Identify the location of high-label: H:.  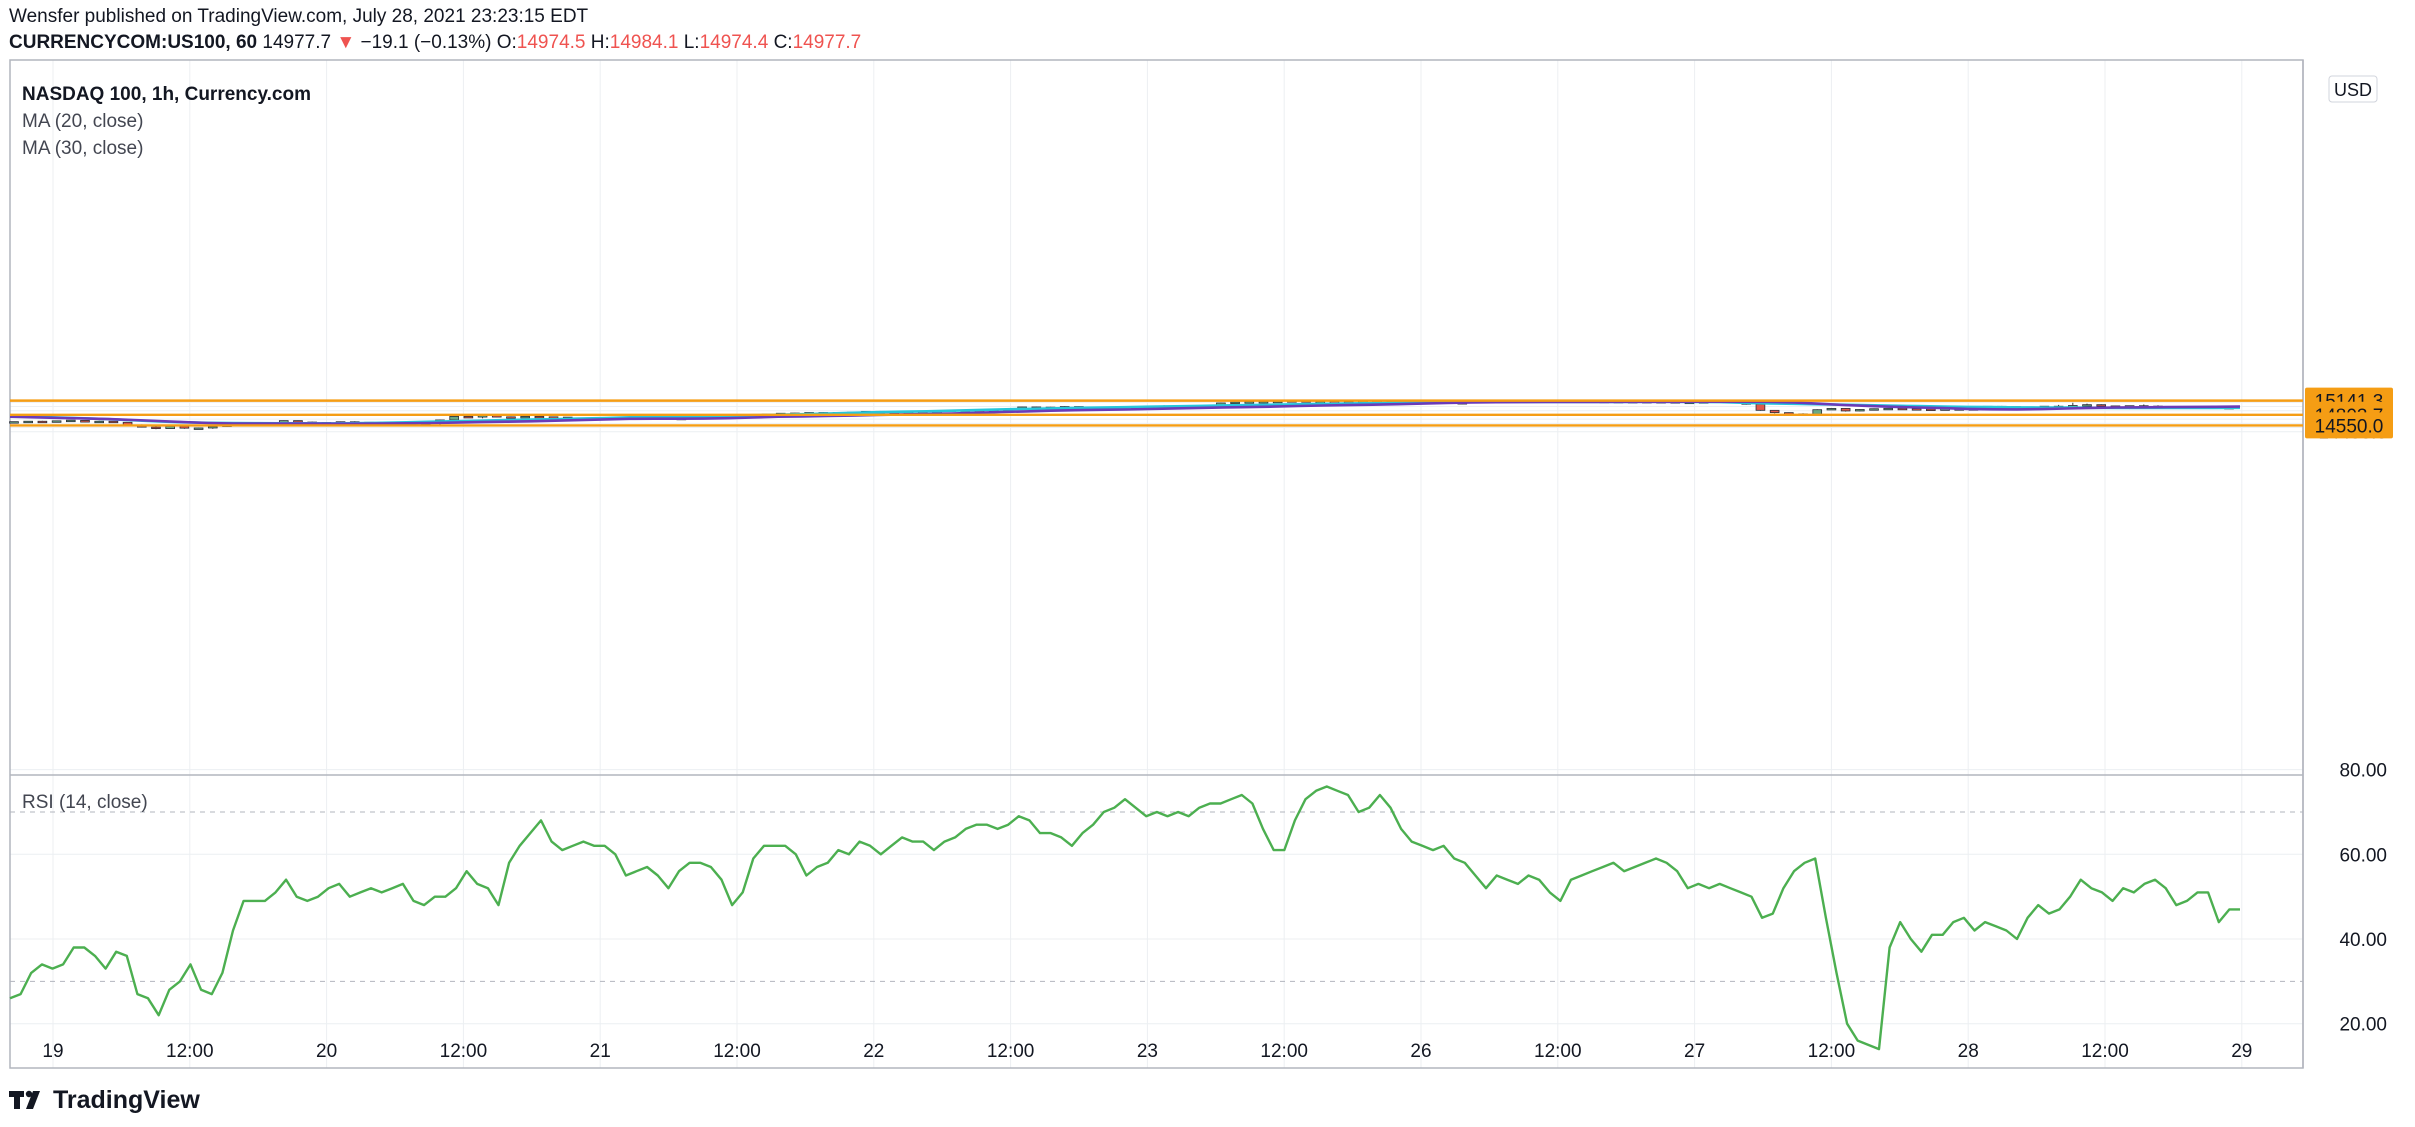
(600, 42).